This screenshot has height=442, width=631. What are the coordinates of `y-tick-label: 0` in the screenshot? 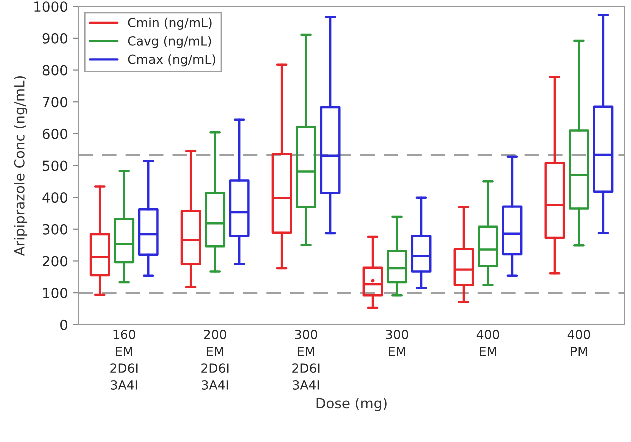 It's located at (64, 325).